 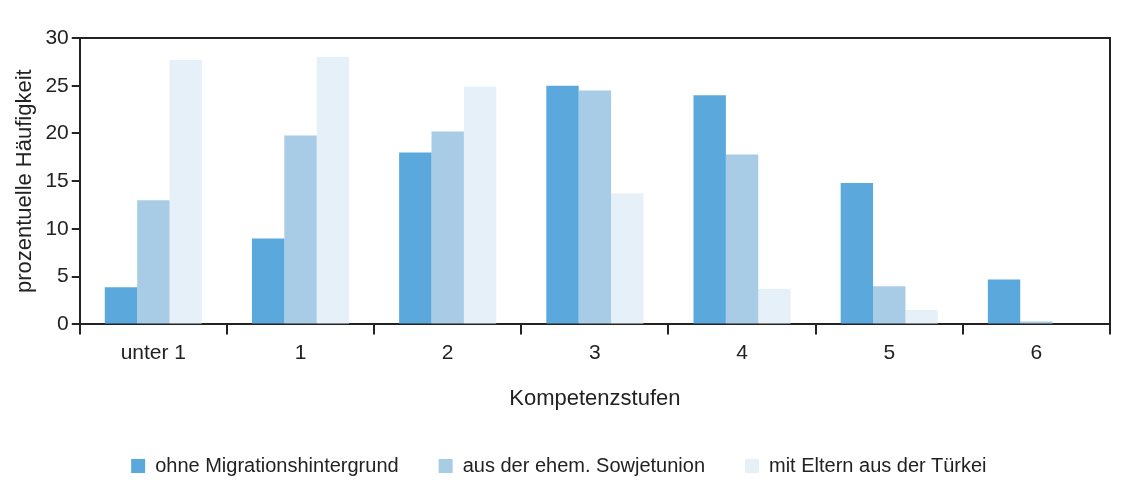 I want to click on x-axis-title: Kompetenzstufen, so click(x=595, y=397).